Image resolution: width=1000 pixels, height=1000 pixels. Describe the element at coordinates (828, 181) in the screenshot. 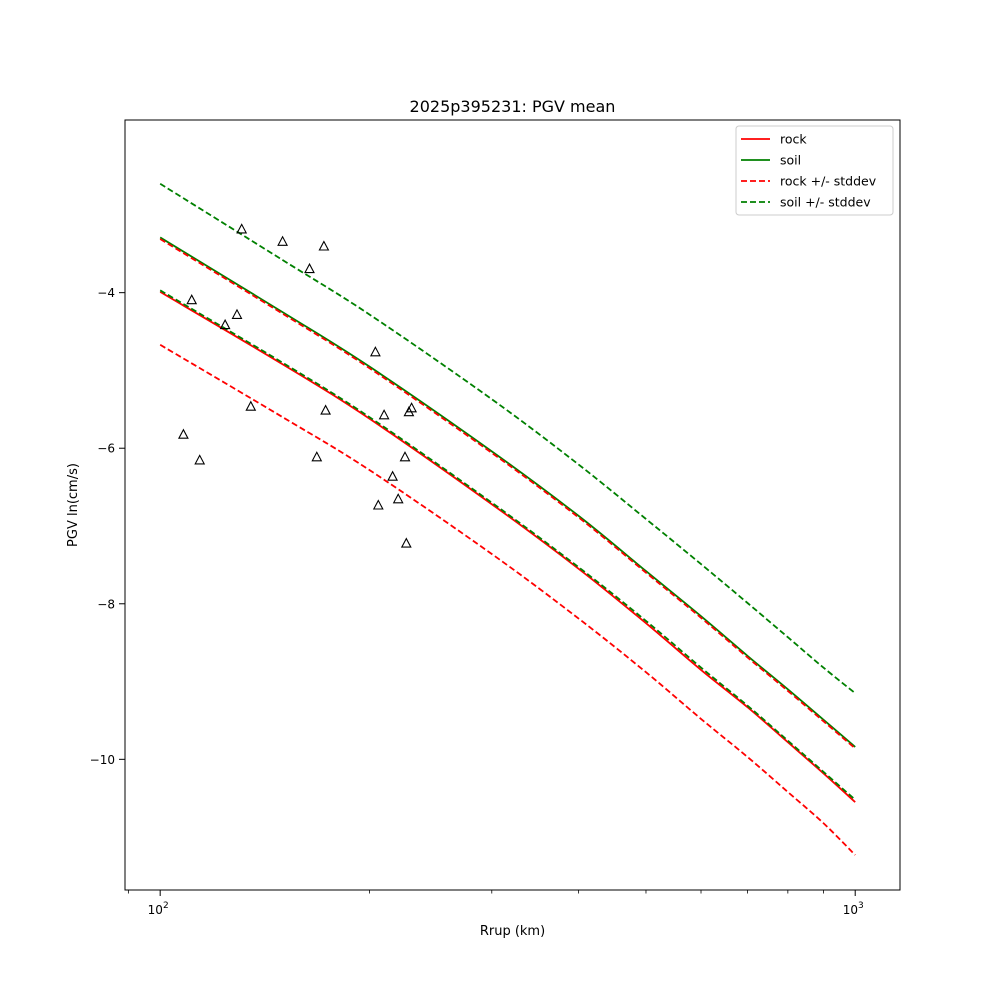

I see `legend-label-2: rock +/- stddev` at that location.